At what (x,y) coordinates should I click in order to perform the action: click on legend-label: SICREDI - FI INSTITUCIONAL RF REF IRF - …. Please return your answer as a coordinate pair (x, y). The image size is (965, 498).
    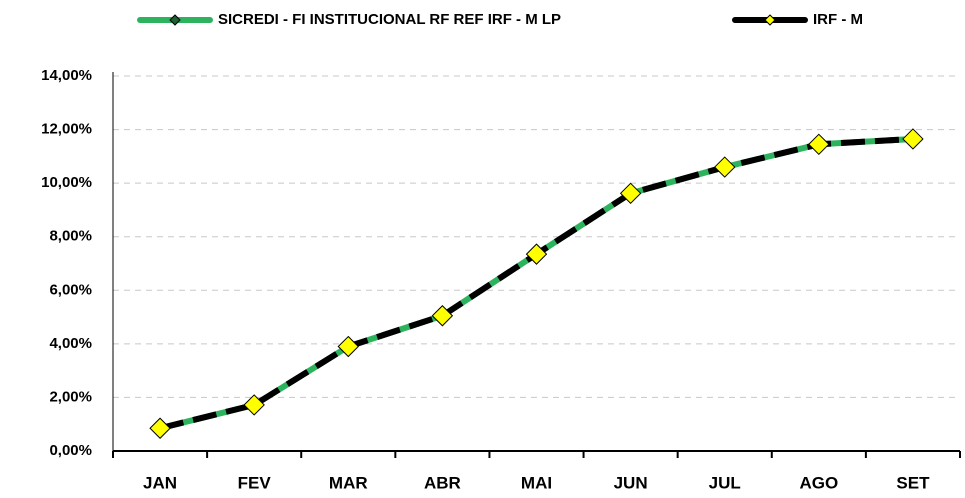
    Looking at the image, I should click on (389, 19).